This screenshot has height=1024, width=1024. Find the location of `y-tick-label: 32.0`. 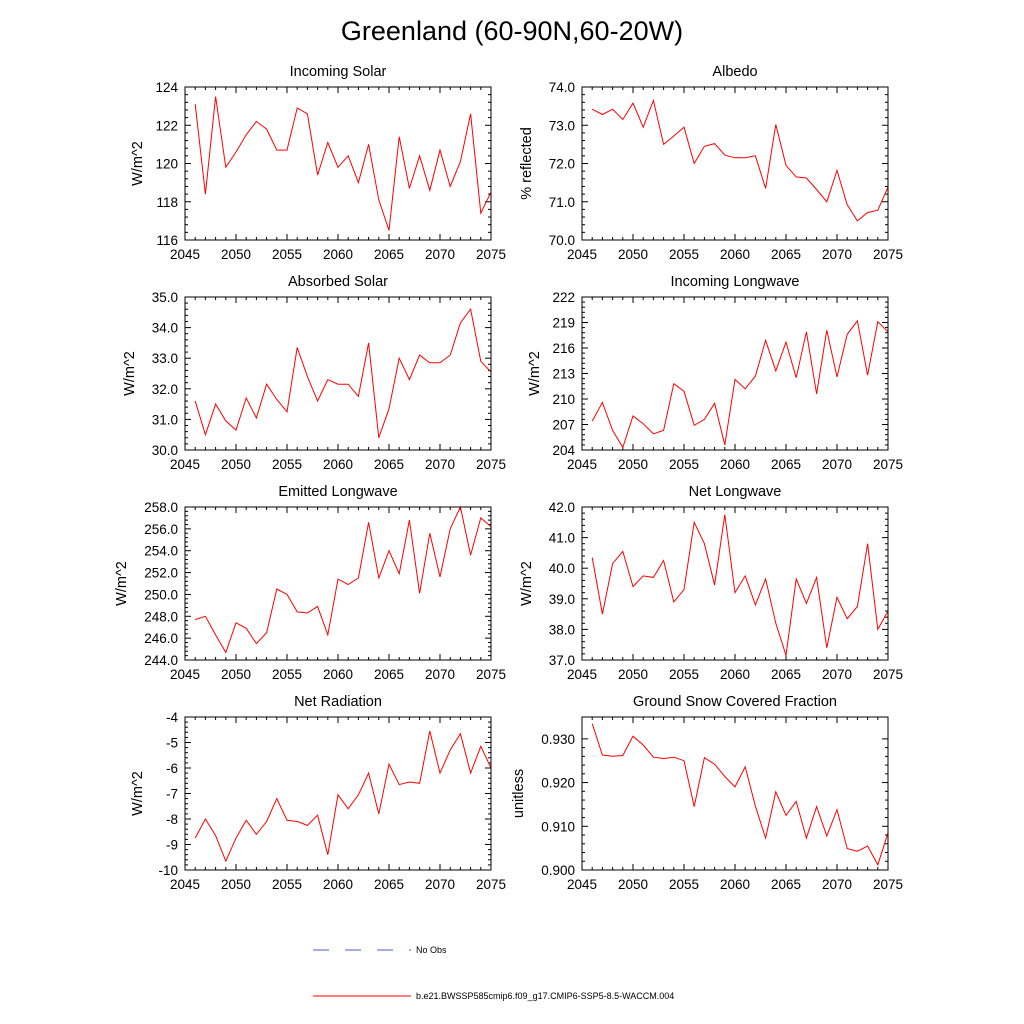

y-tick-label: 32.0 is located at coordinates (165, 389).